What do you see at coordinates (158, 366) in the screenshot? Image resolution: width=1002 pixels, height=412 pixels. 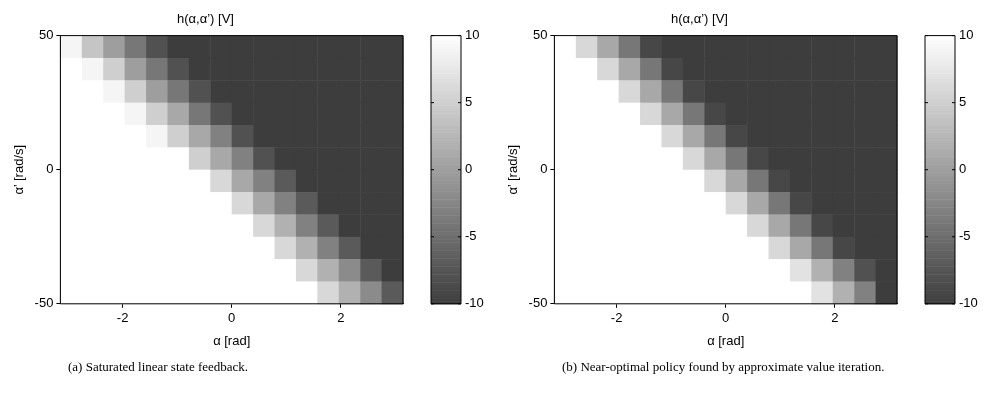 I see `text: (a) Saturated linear state feedback.` at bounding box center [158, 366].